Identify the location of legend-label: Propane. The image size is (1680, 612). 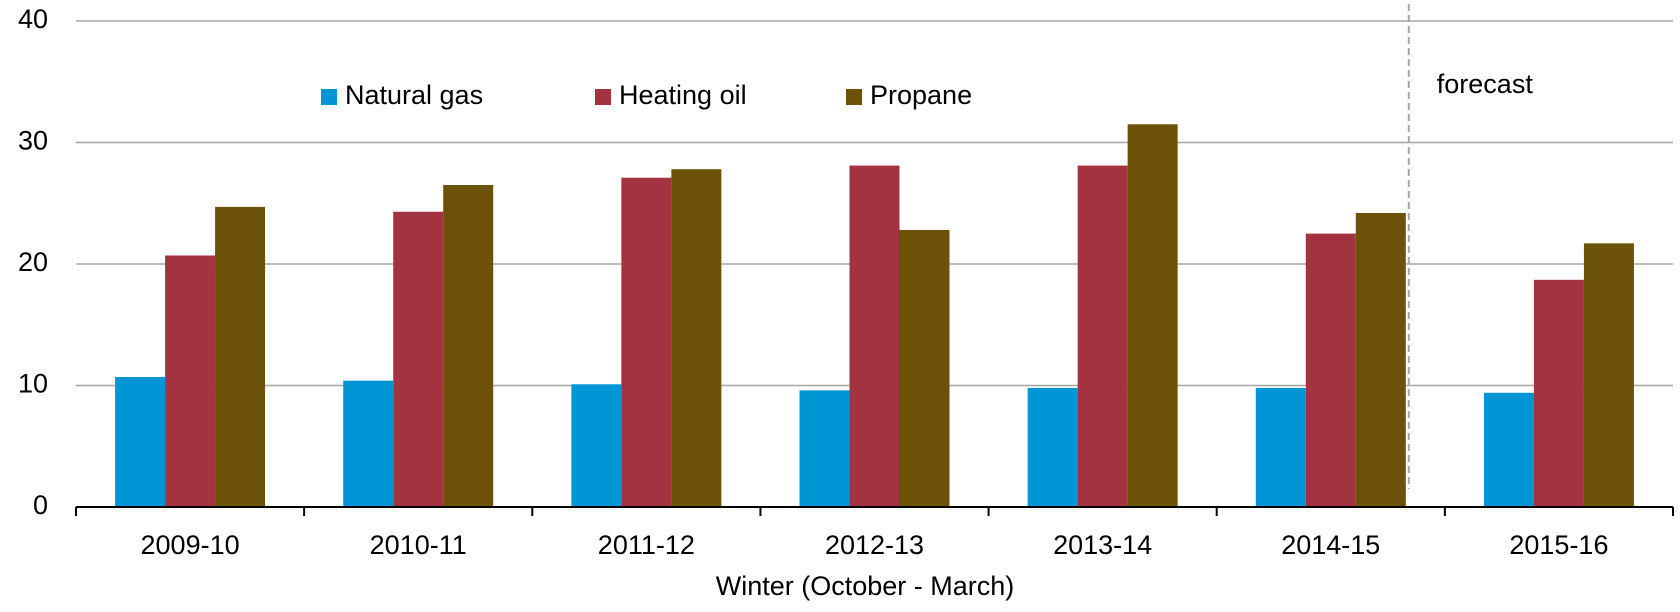
(921, 95).